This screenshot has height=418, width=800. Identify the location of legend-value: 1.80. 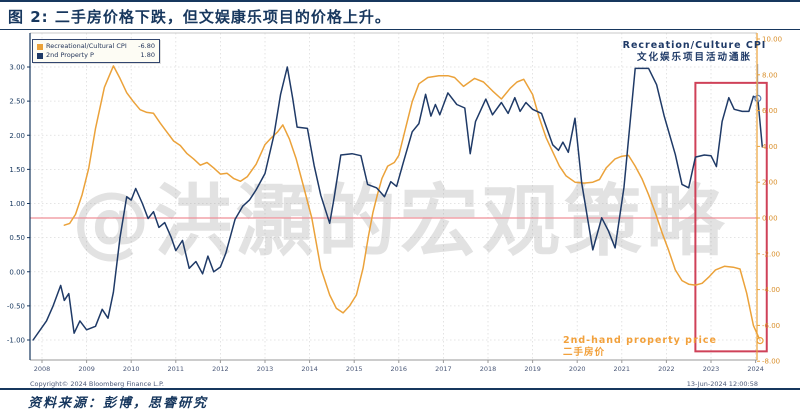
(147, 55).